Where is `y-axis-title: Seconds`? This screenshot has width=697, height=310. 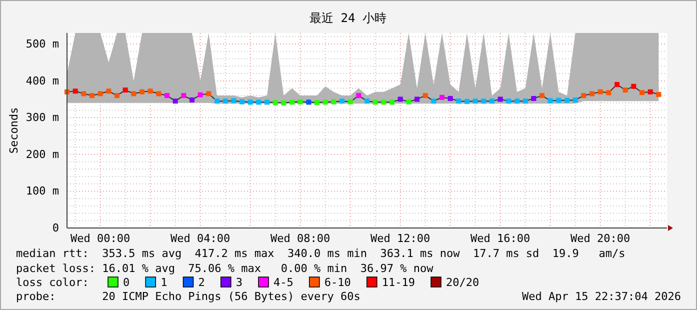
y-axis-title: Seconds is located at coordinates (14, 130).